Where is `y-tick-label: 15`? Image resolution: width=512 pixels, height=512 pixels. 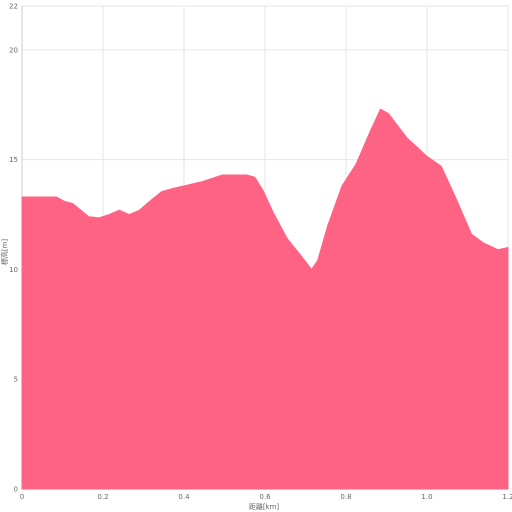 y-tick-label: 15 is located at coordinates (13, 160).